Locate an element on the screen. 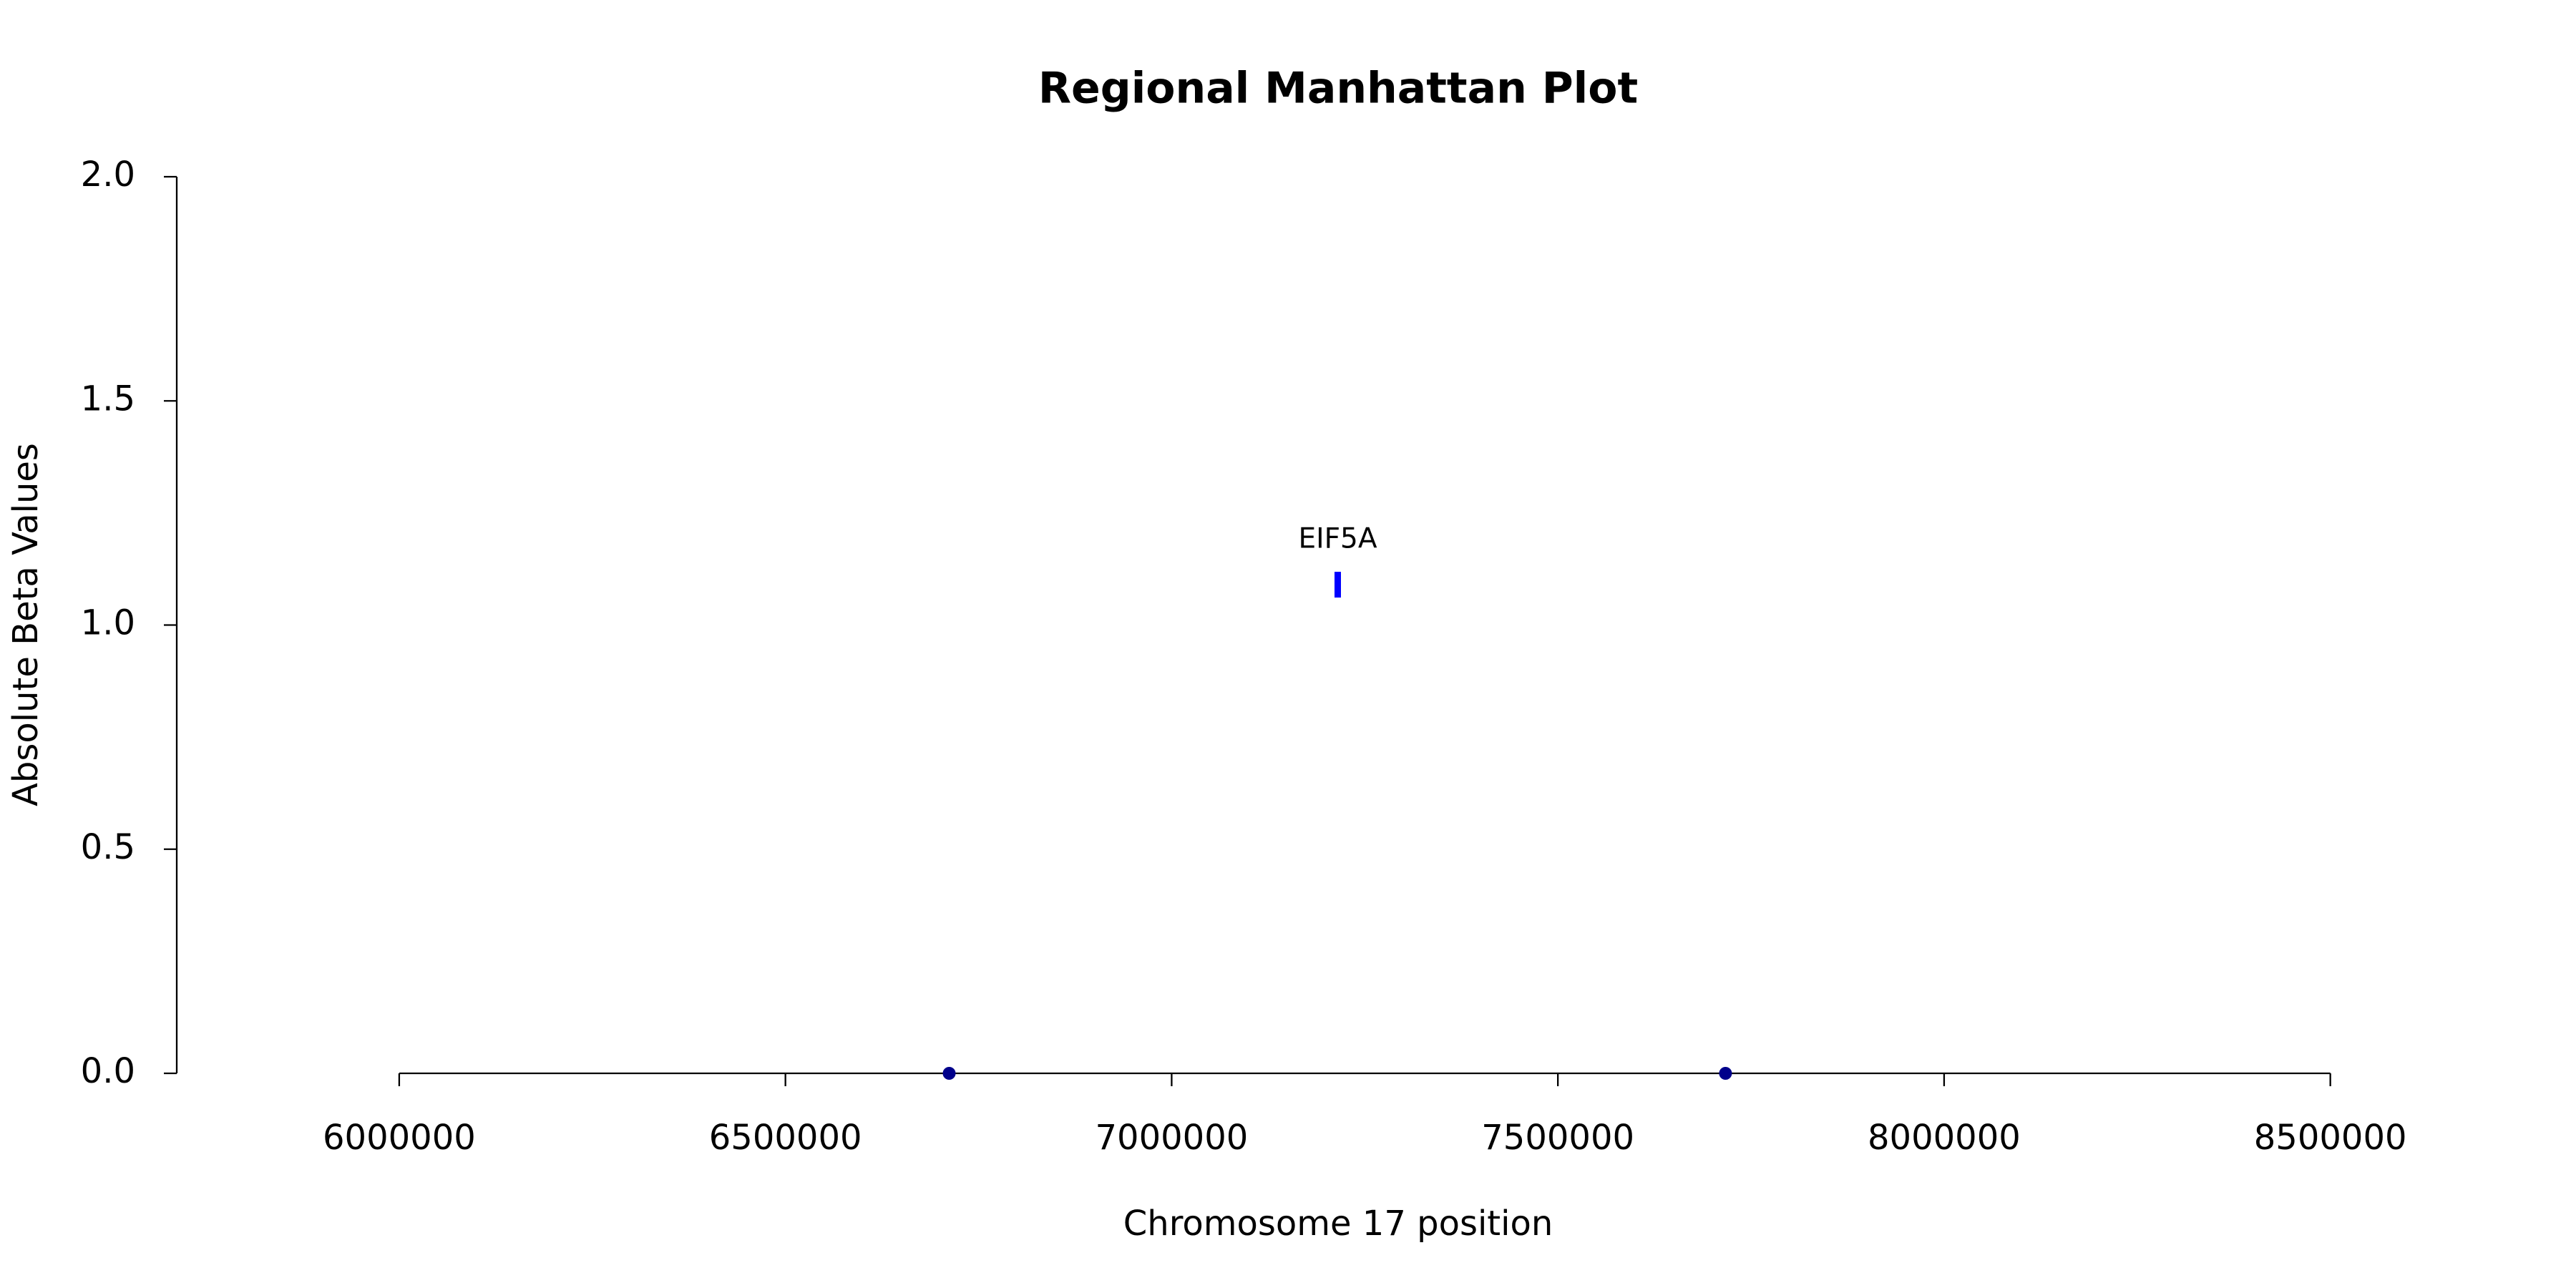 The image size is (2576, 1288). x-axis-label: Chromosome 17 position is located at coordinates (1338, 1224).